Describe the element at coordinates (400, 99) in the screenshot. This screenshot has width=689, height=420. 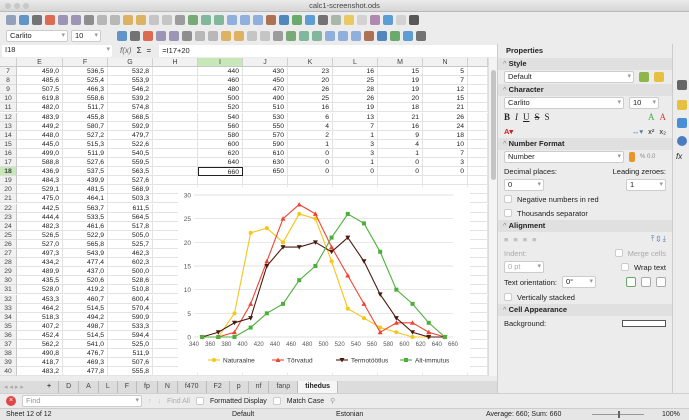
I see `cell-M10: 20` at that location.